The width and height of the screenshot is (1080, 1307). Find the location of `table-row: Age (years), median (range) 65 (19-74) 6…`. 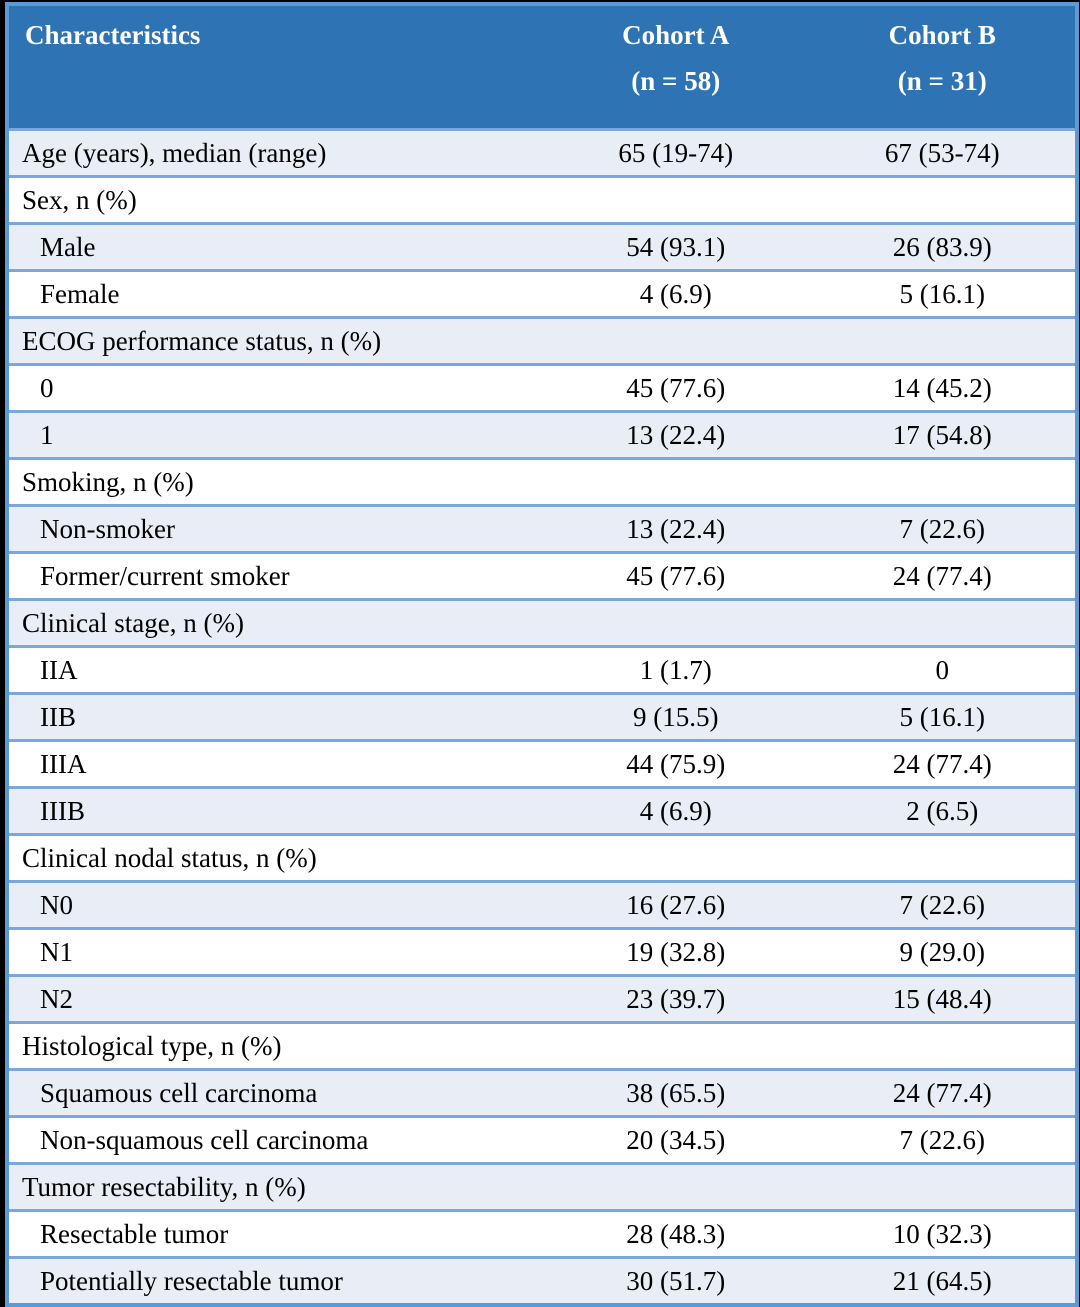

table-row: Age (years), median (range) 65 (19-74) 6… is located at coordinates (542, 152).